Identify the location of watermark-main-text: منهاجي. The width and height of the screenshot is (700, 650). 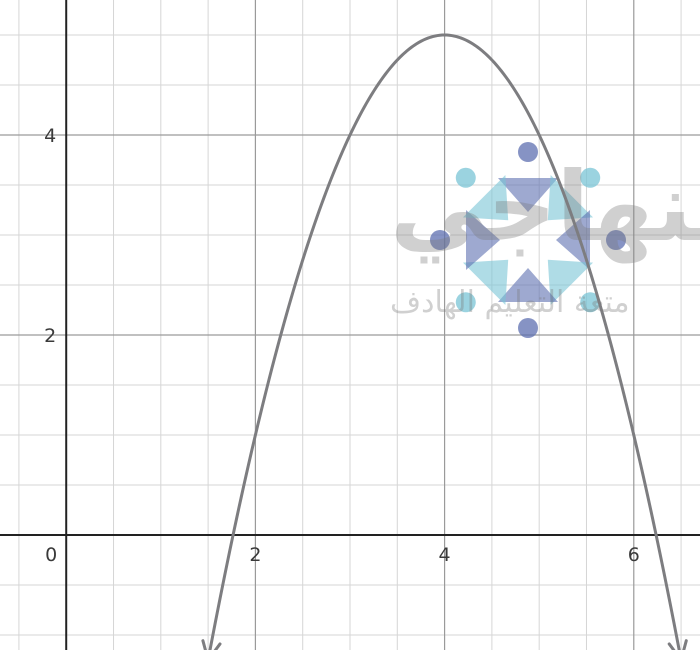
(545, 207).